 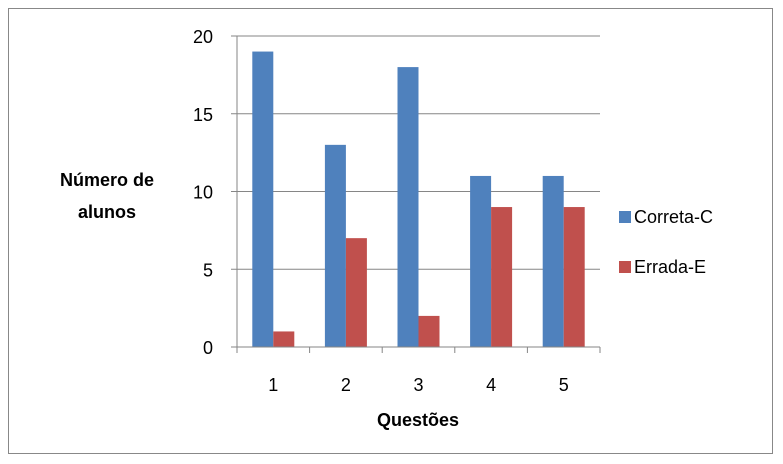 I want to click on x-tick-label: 4, so click(x=491, y=385).